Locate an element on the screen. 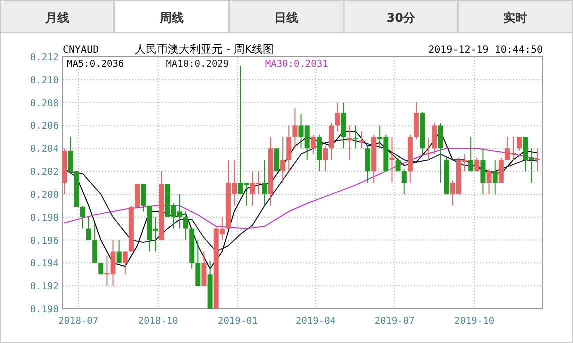  y-tick-label: 0.194 is located at coordinates (45, 264).